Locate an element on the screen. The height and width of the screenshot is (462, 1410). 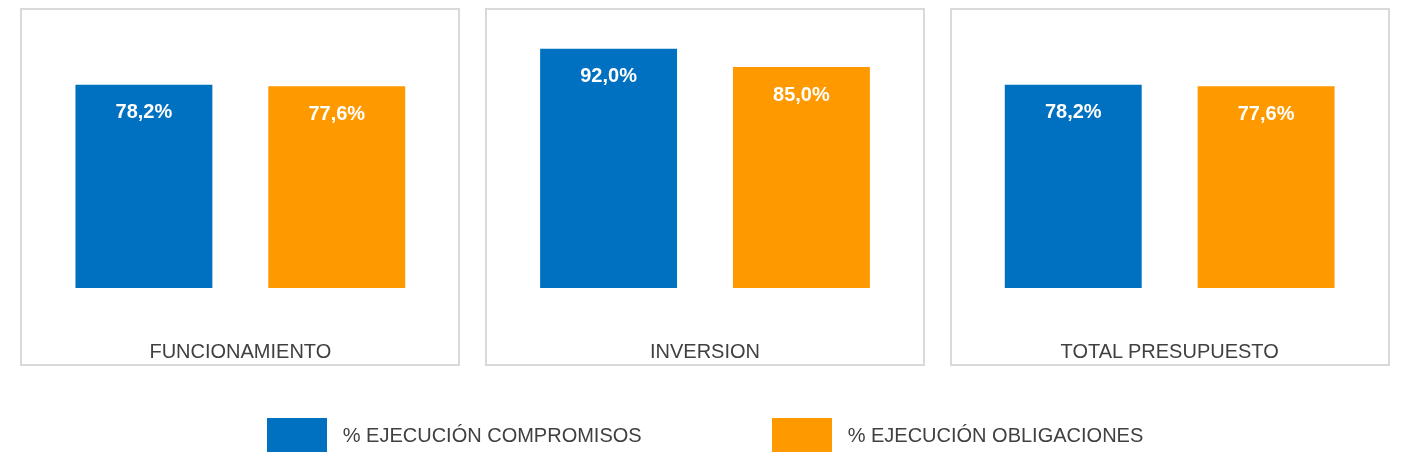
x-tick-label: TOTAL PRESUPUESTO is located at coordinates (1169, 350).